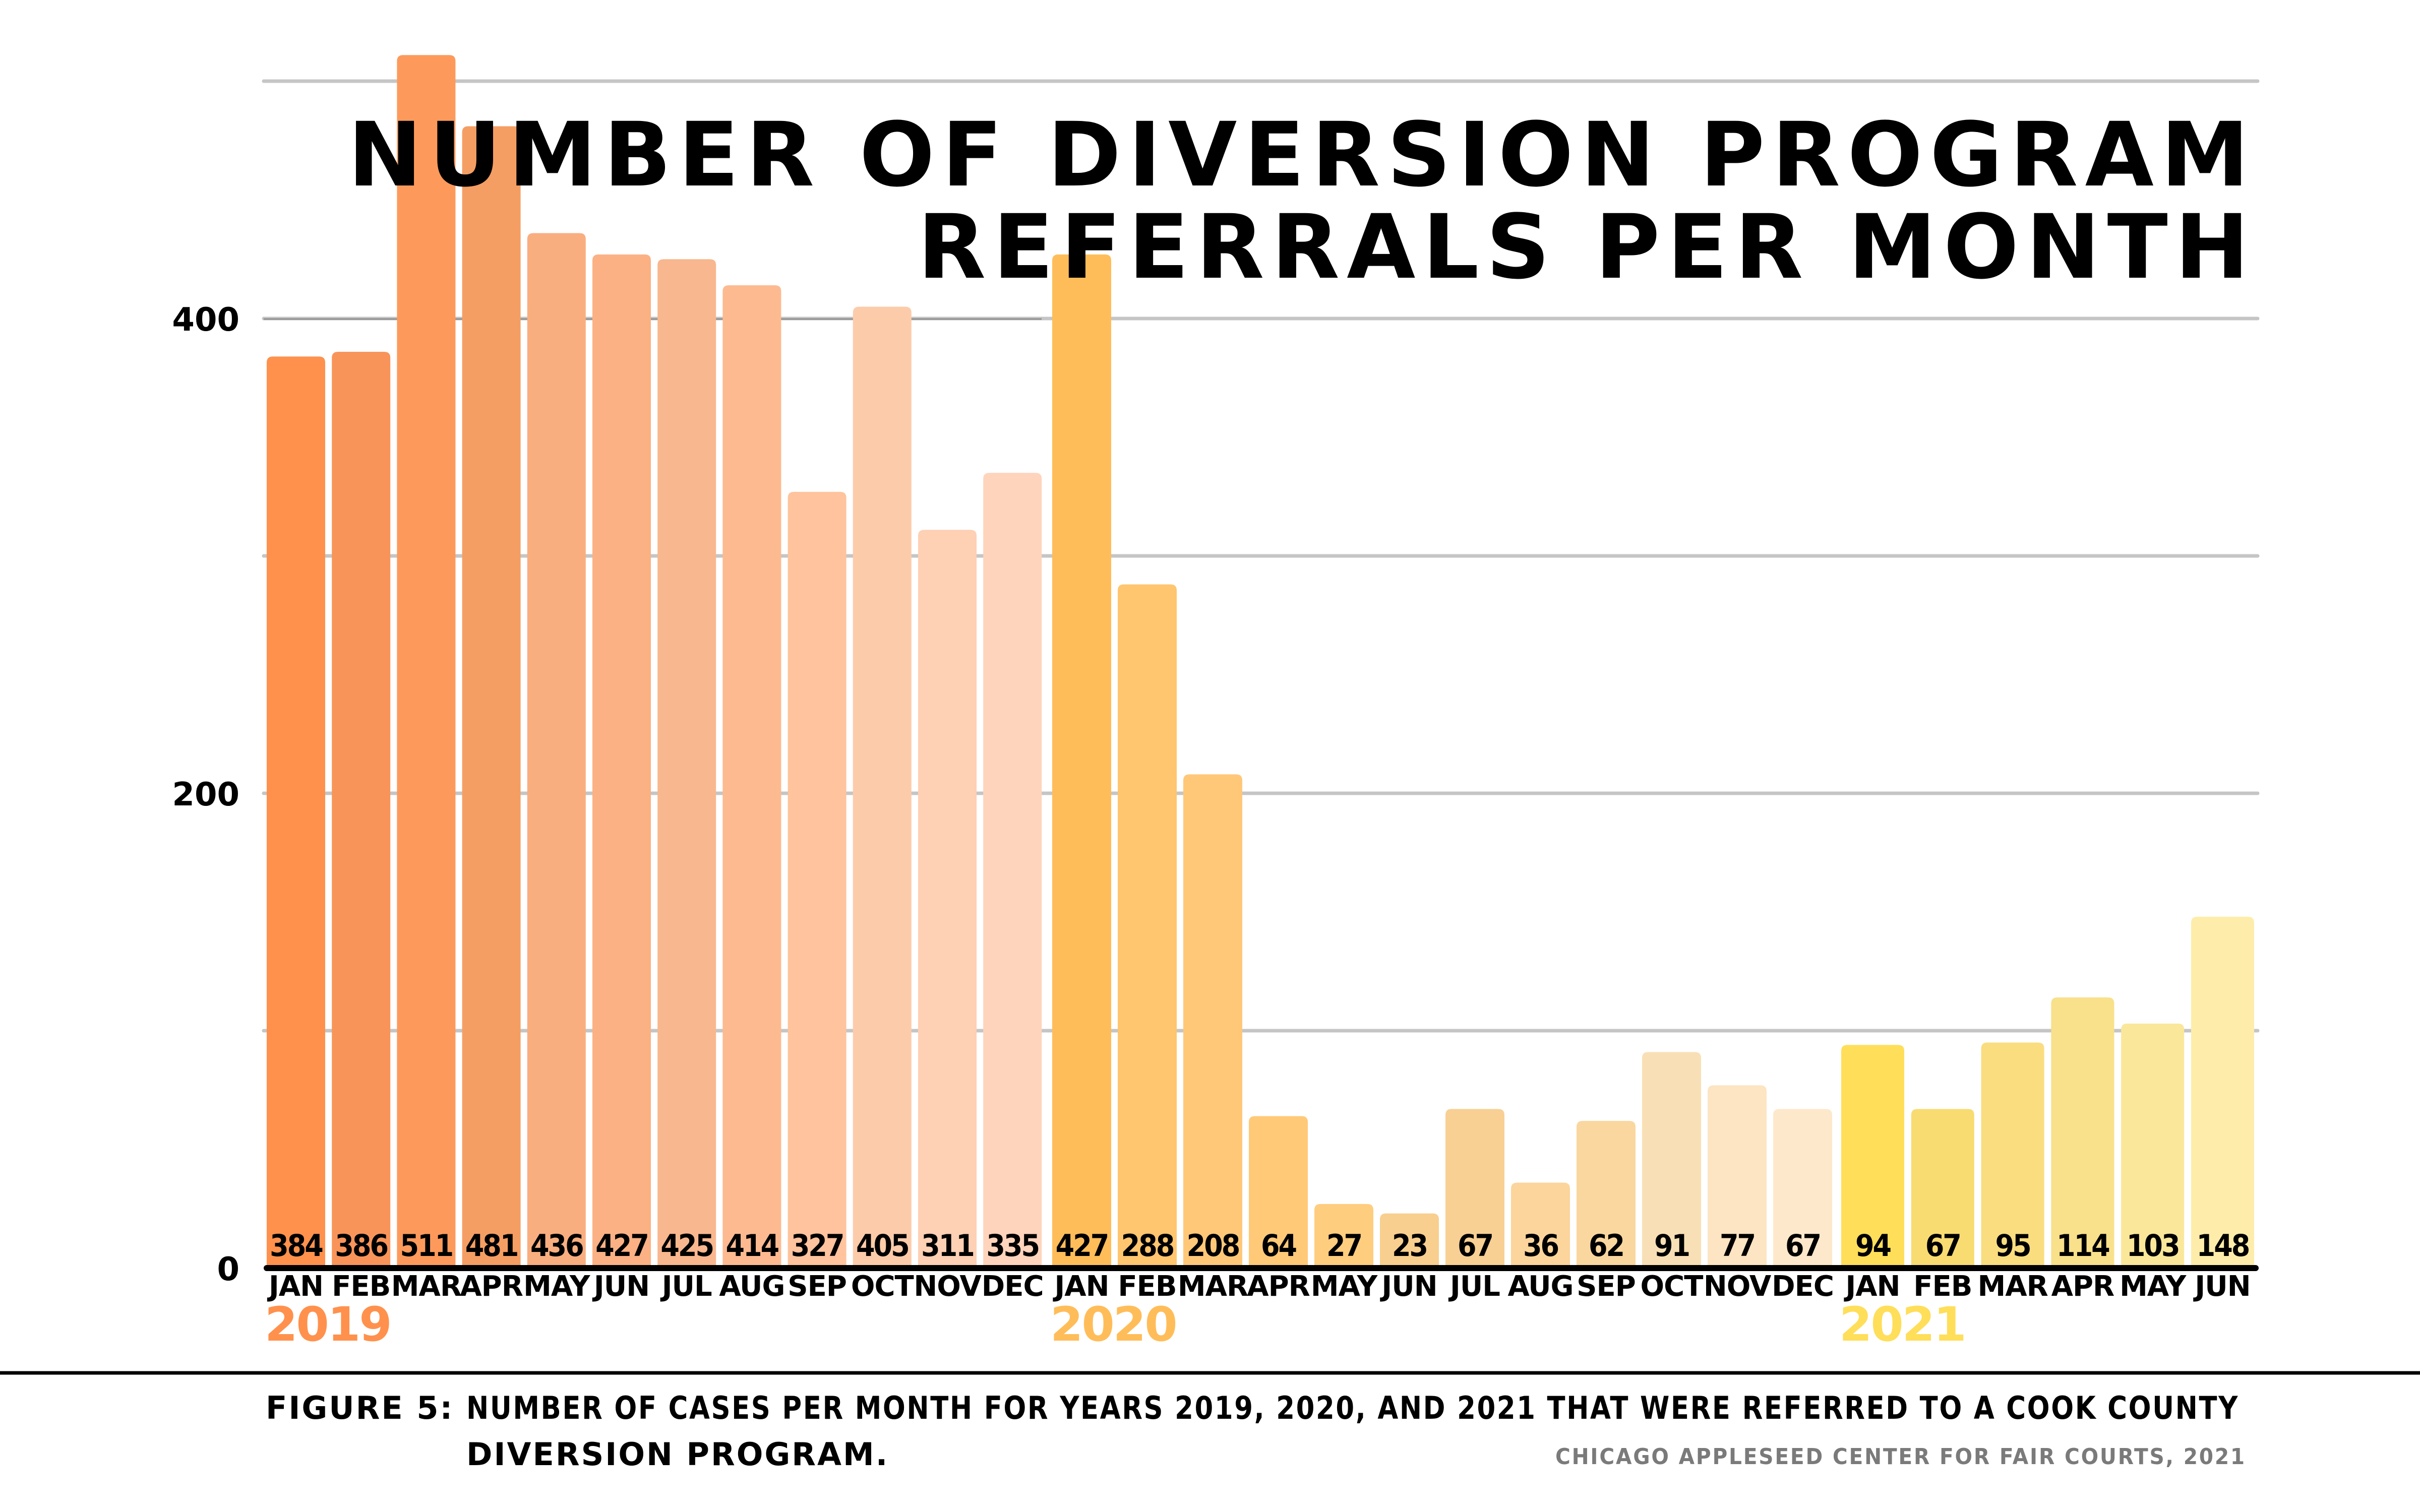 Image resolution: width=2420 pixels, height=1512 pixels. I want to click on month-label-2019-nov: NOV, so click(948, 1287).